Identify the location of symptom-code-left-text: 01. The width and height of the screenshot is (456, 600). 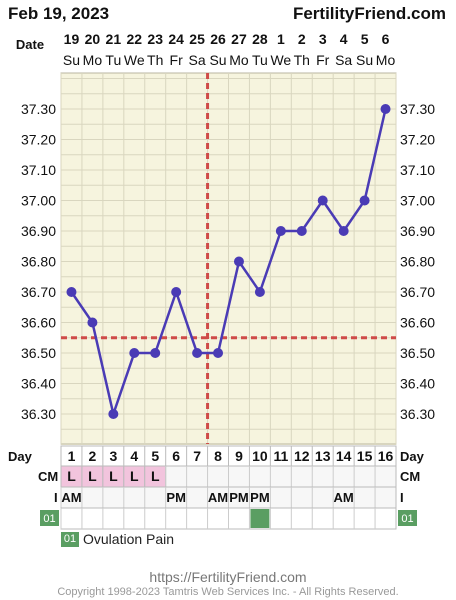
(49, 519).